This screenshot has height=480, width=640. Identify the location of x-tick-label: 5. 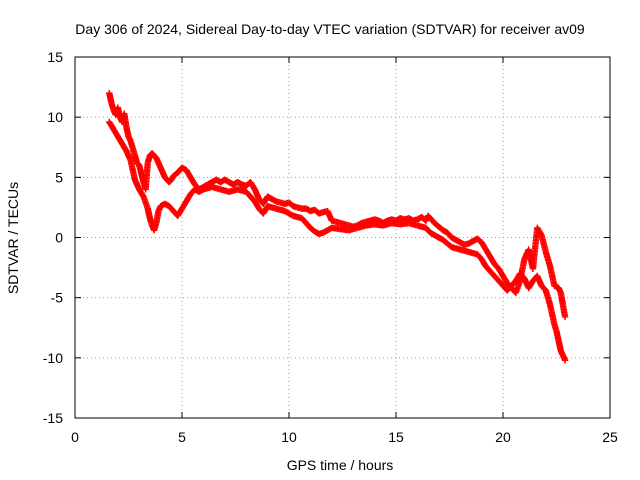
(182, 437).